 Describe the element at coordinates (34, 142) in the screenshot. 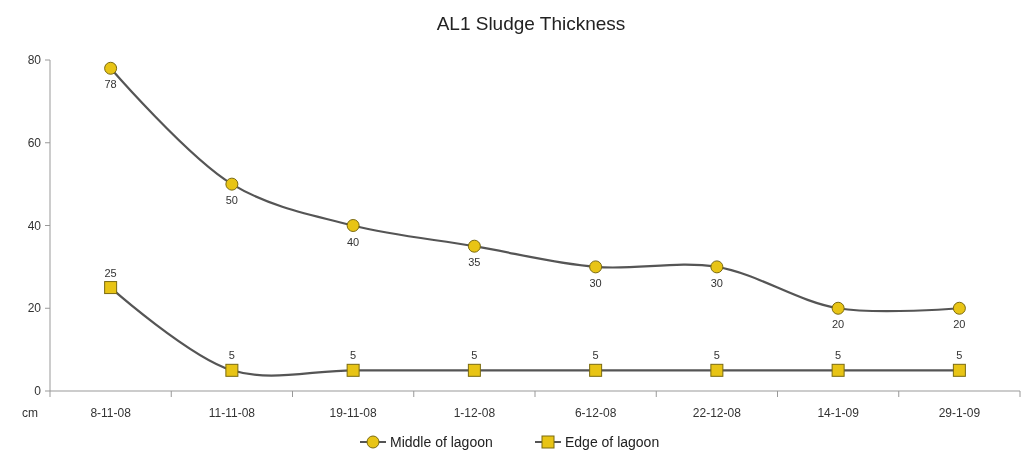

I see `y-tick-label: 60` at that location.